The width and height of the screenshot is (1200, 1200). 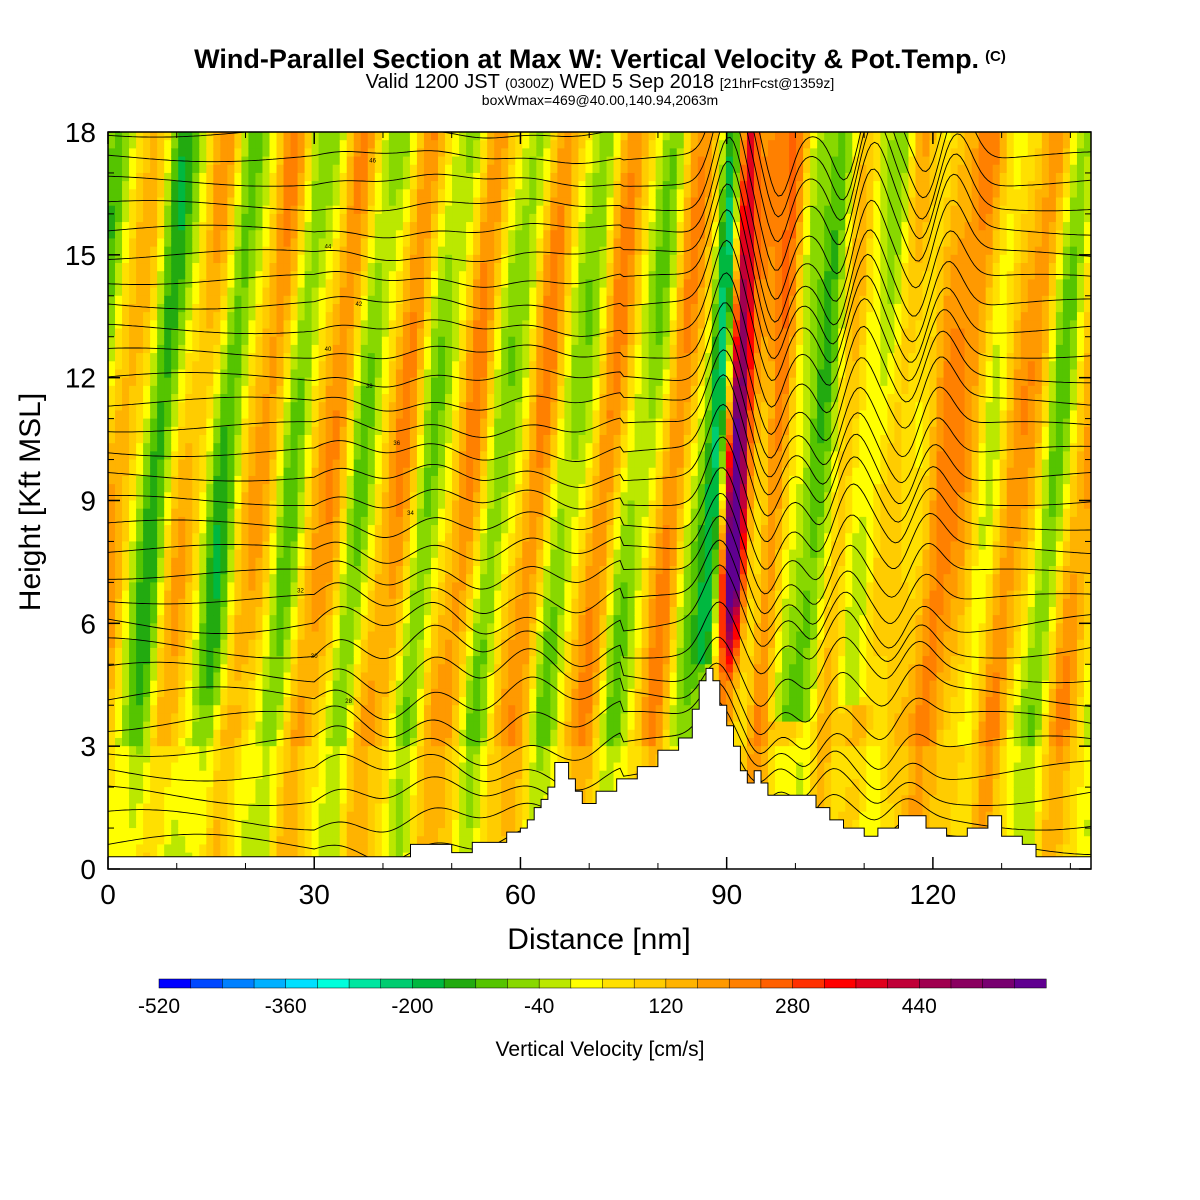 I want to click on colorbar-tick-label: -360, so click(x=285, y=1006).